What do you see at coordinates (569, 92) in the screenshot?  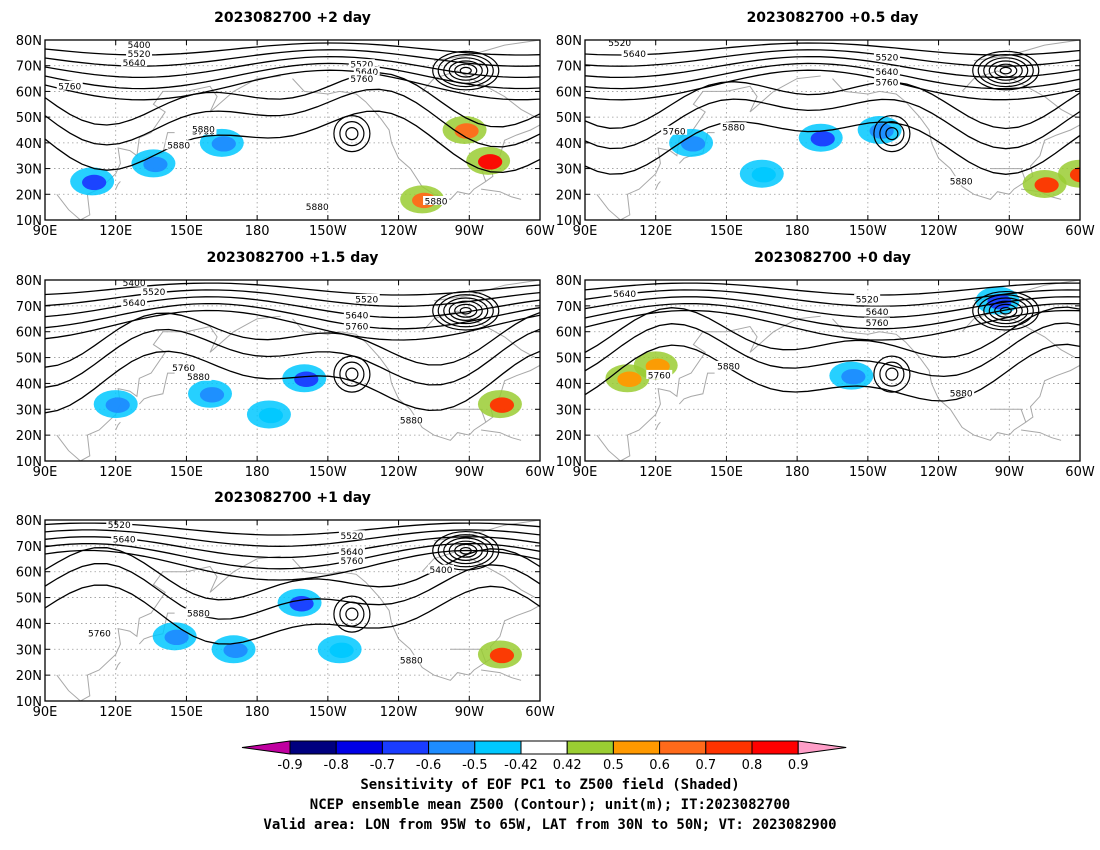 I see `lat-tick-label: 60N` at bounding box center [569, 92].